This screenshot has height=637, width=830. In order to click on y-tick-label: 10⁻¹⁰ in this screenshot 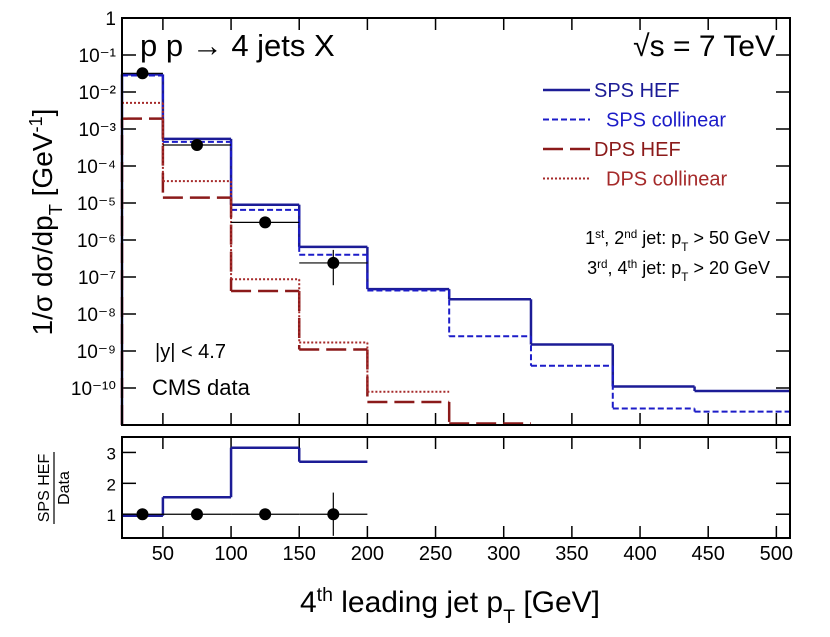, I will do `click(93, 389)`.